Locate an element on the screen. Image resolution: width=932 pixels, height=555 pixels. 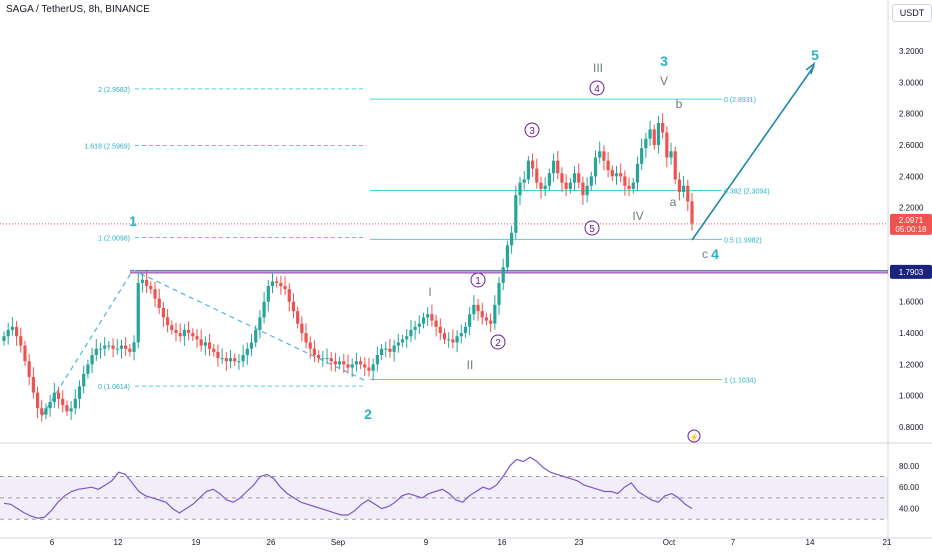
rsi-tick-label: 40.00 is located at coordinates (909, 509).